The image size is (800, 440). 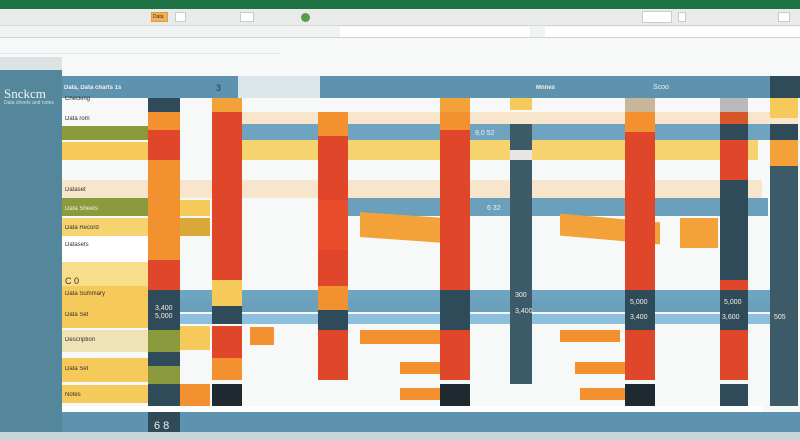 I want to click on row-label: Data Set, so click(x=77, y=369).